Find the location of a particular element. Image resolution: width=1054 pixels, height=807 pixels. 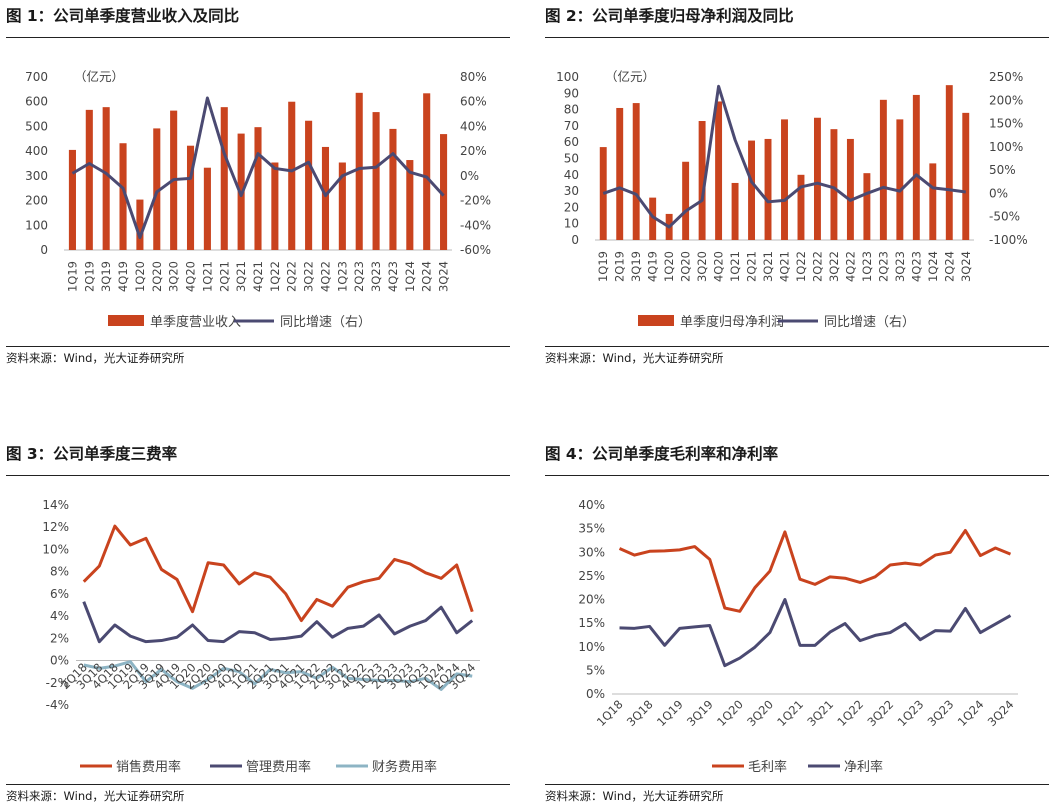

legend-label: 净利率 is located at coordinates (863, 767).